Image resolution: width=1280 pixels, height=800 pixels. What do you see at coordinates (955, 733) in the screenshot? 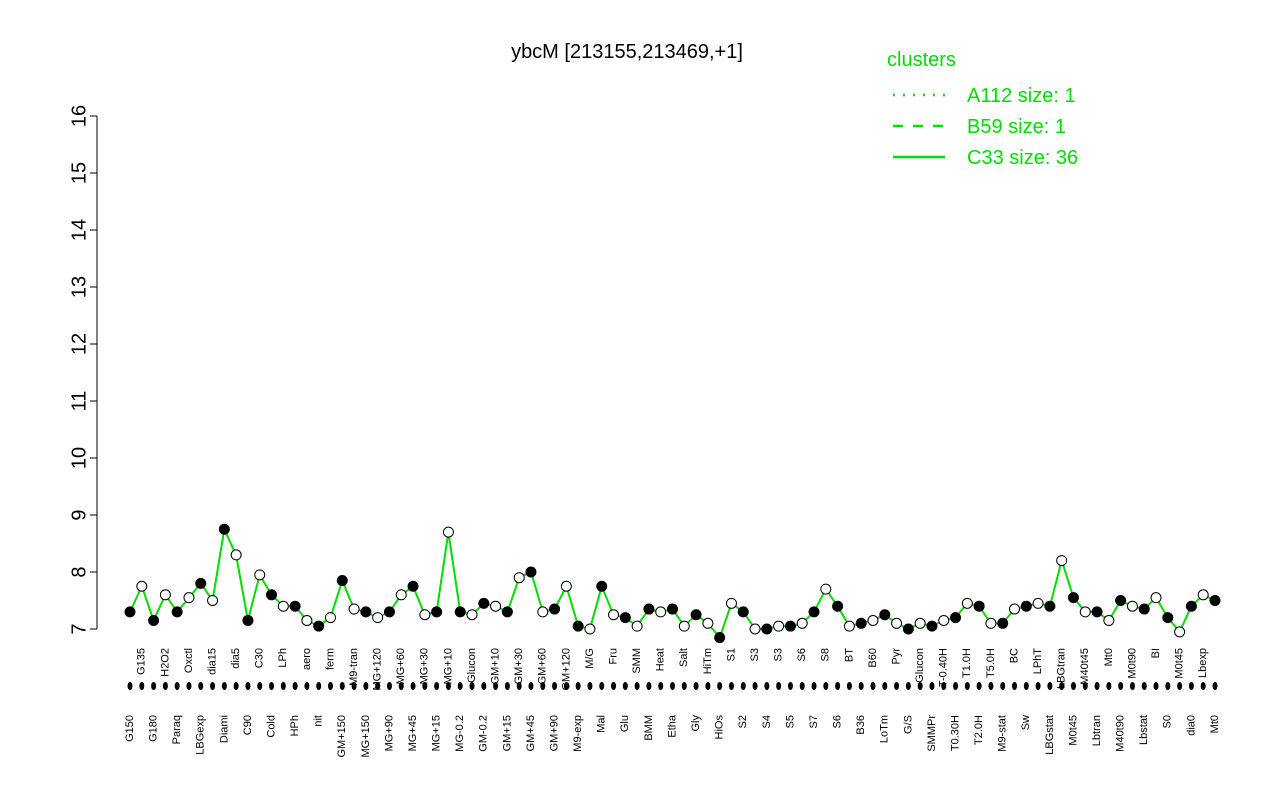
I see `x-tick-label: T0.30H` at bounding box center [955, 733].